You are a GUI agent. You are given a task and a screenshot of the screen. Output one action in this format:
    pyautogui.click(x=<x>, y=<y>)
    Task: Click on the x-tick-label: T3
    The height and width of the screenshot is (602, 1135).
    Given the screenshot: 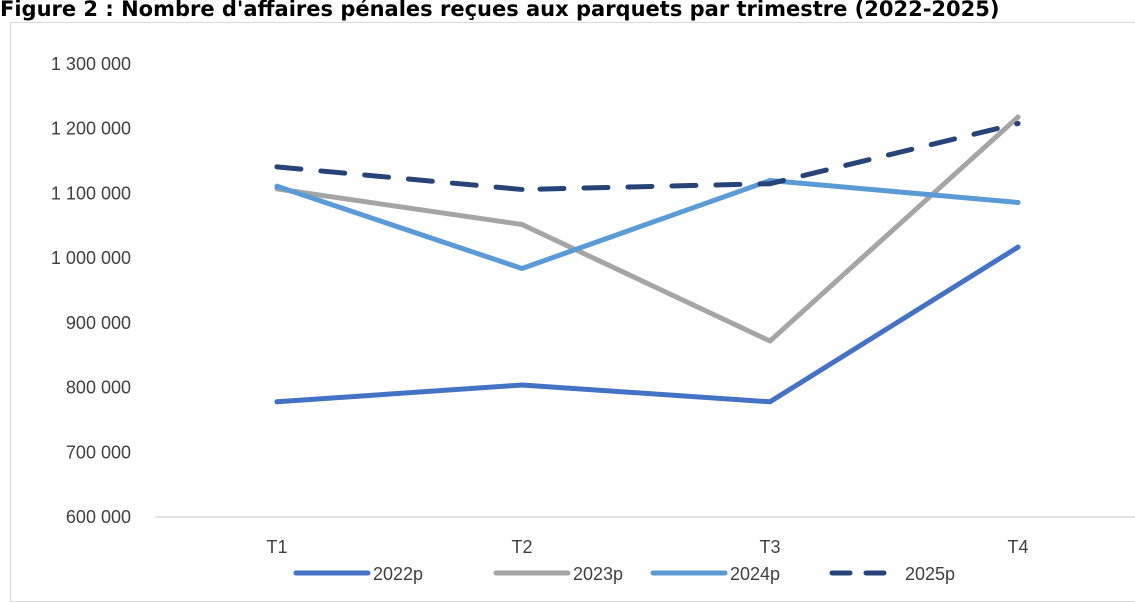 What is the action you would take?
    pyautogui.click(x=769, y=547)
    